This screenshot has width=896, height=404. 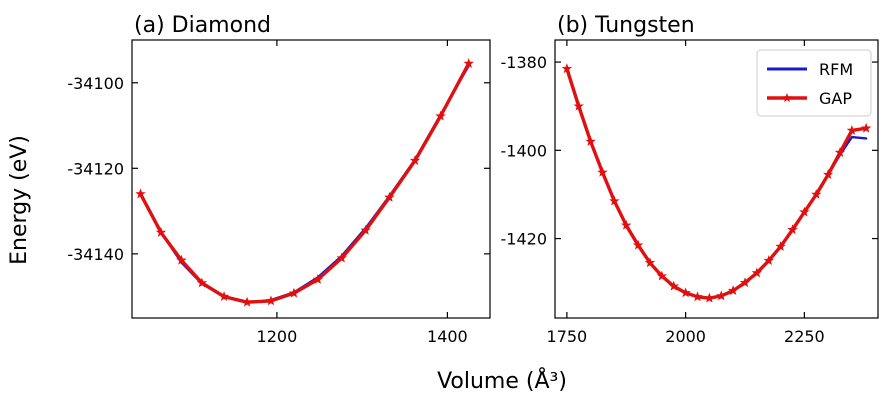 What do you see at coordinates (804, 336) in the screenshot?
I see `x-tick-label: 2250` at bounding box center [804, 336].